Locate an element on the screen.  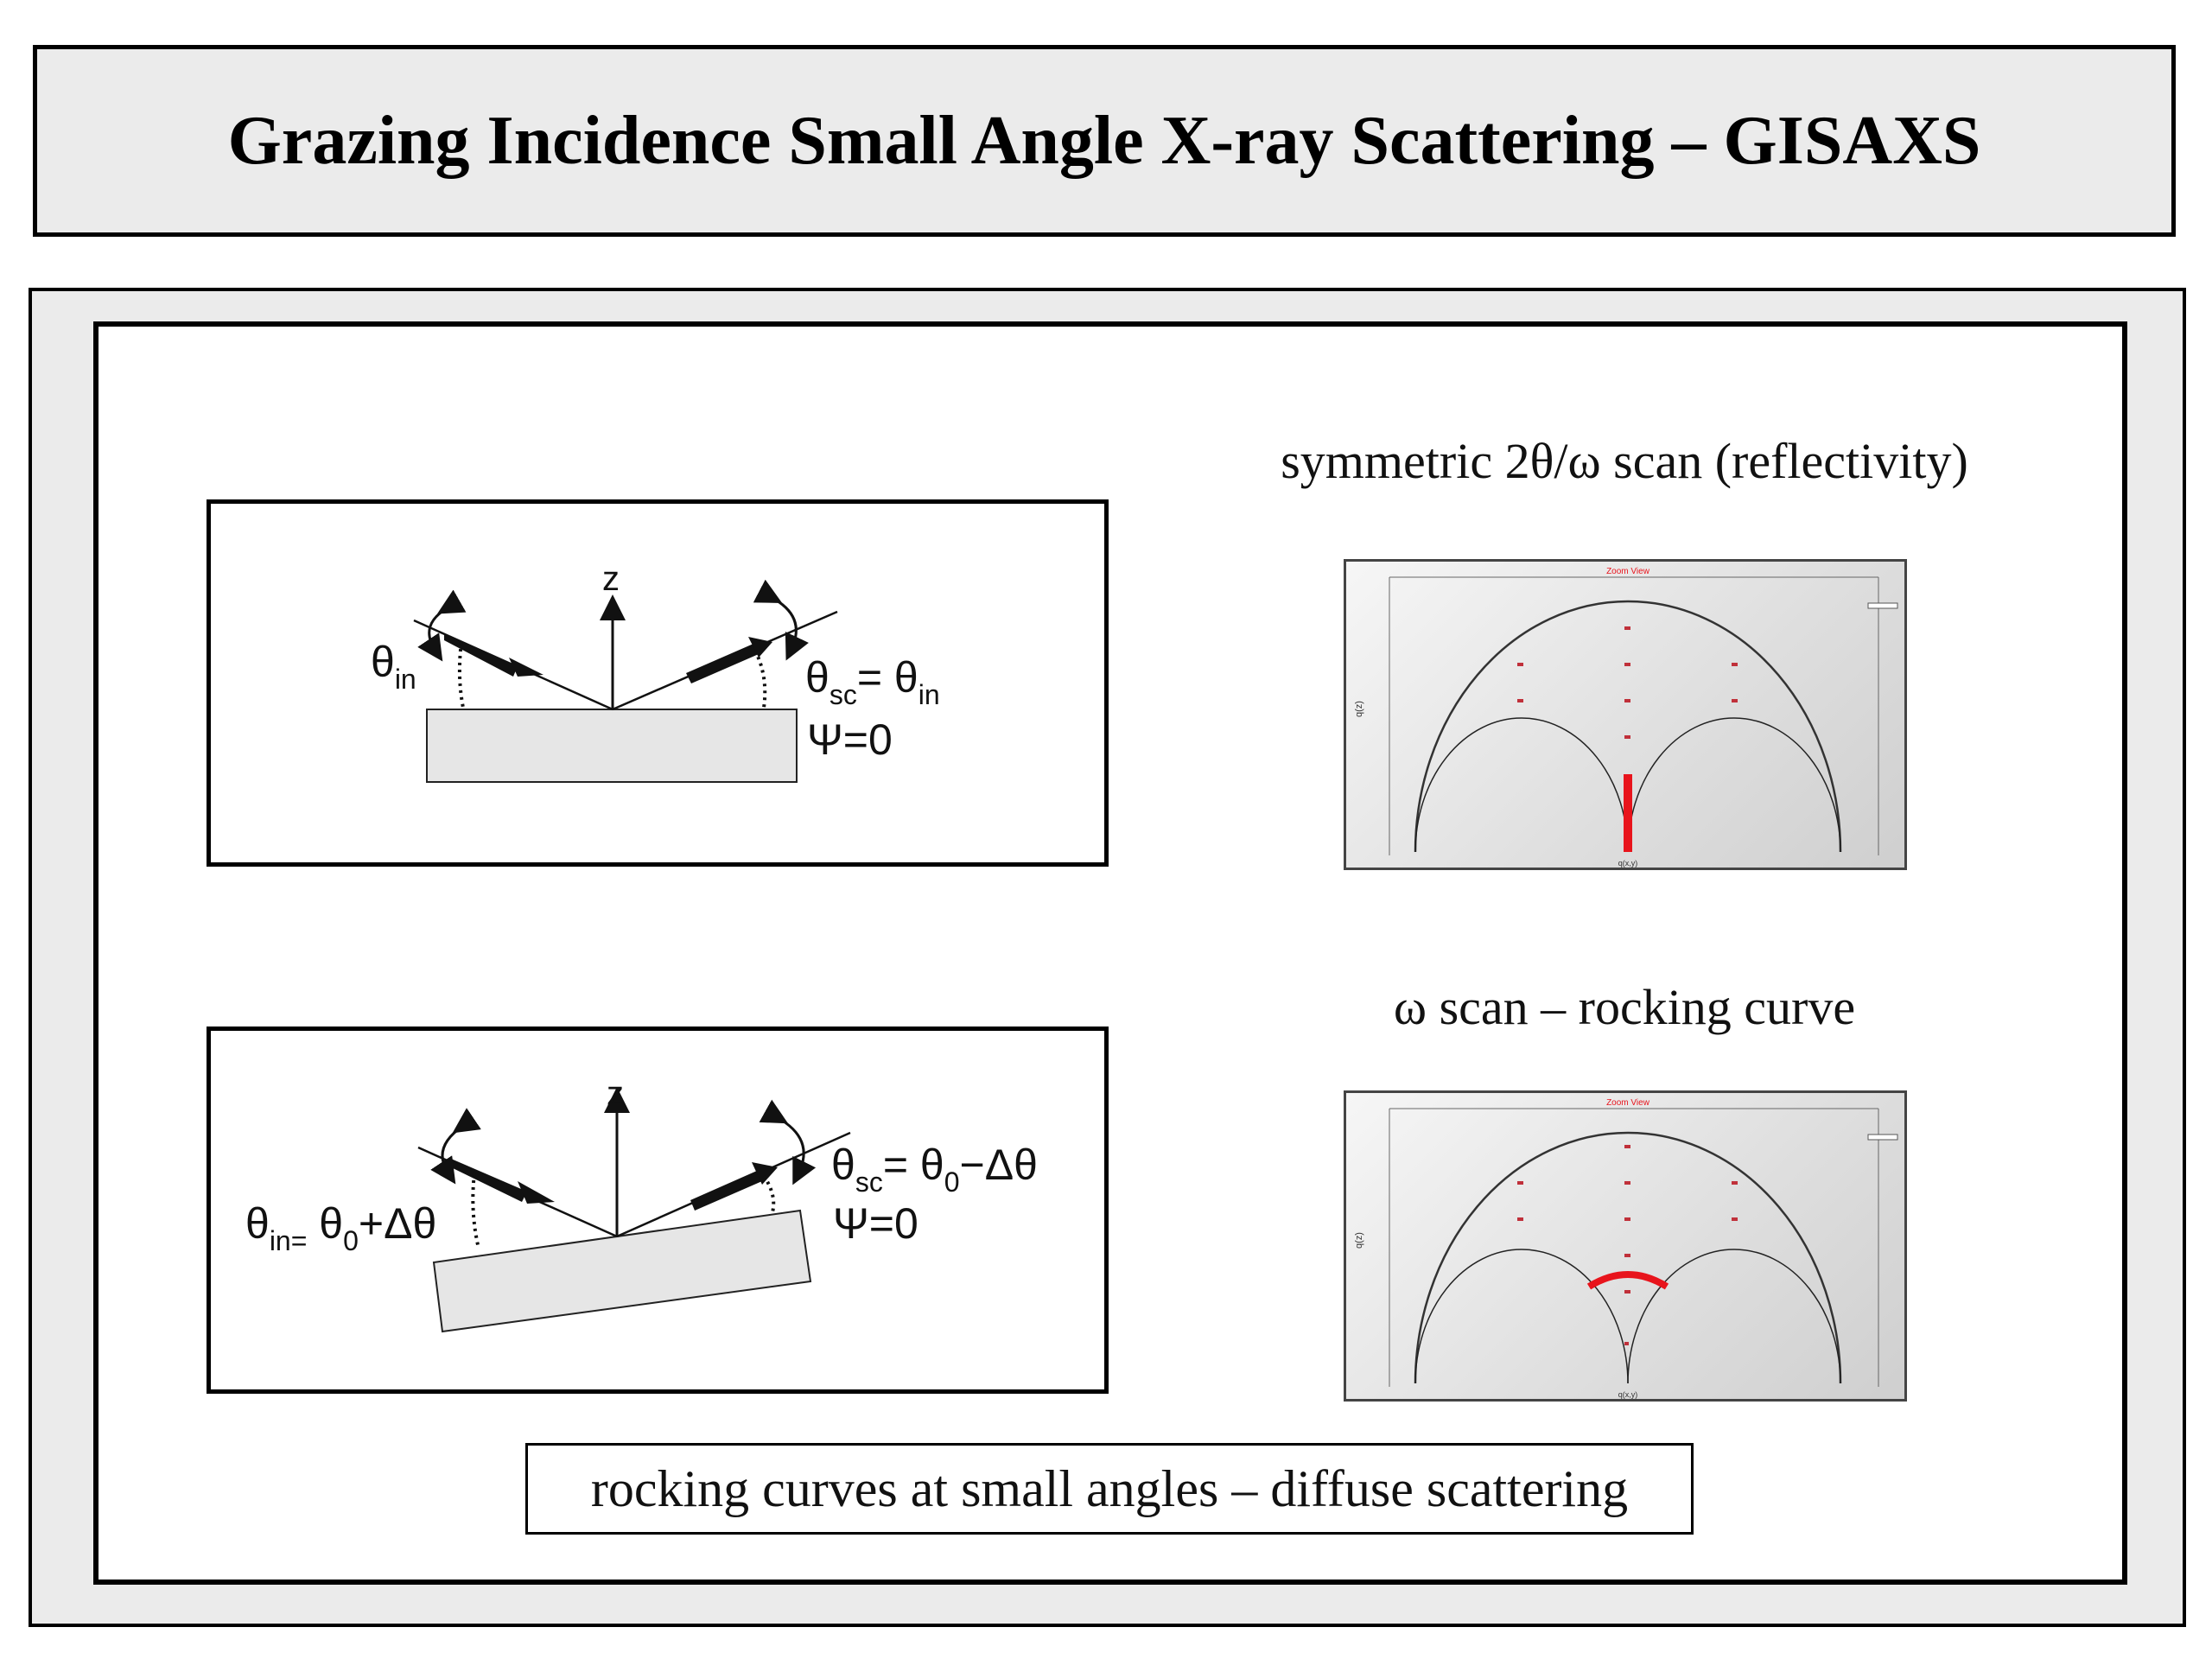
rocking-scan-arc is located at coordinates (1627, 1280).